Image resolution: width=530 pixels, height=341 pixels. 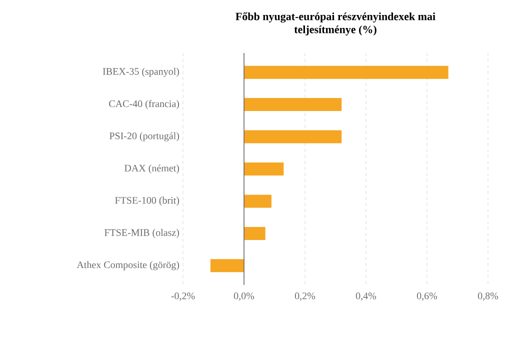 What do you see at coordinates (244, 296) in the screenshot?
I see `x-tick-label: 0,0%` at bounding box center [244, 296].